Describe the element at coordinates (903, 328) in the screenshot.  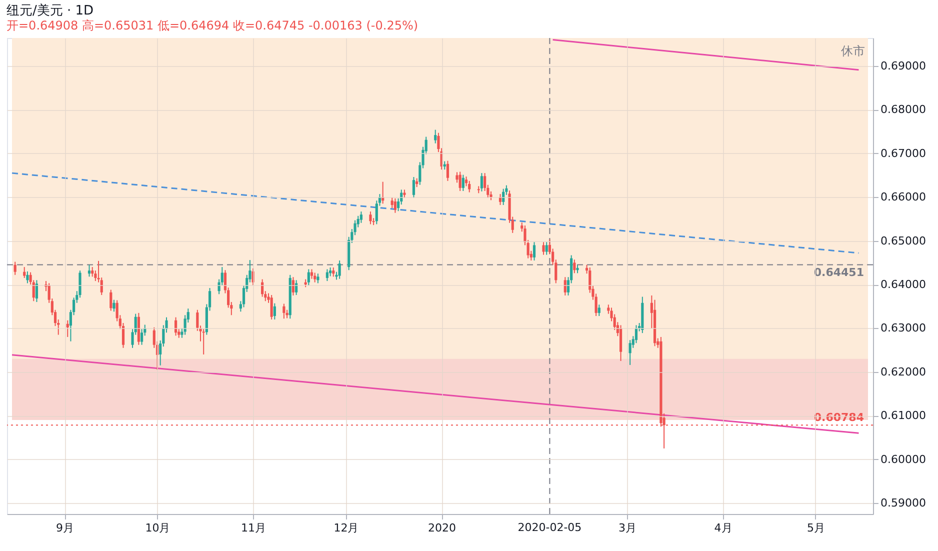
I see `y-tick-label: 0.63000` at that location.